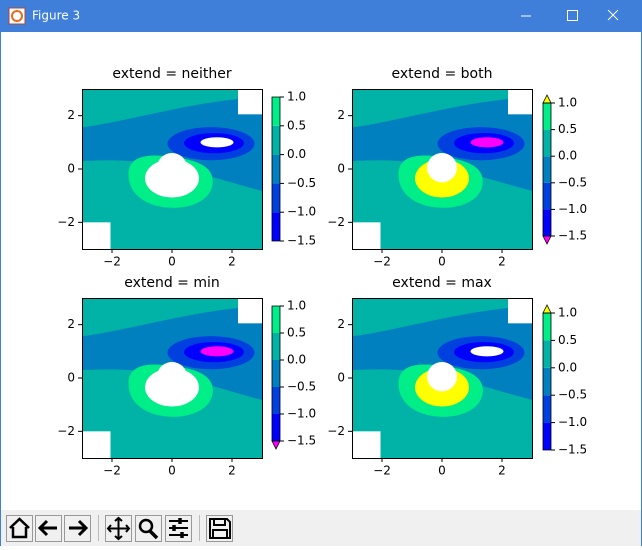 The height and width of the screenshot is (550, 642). Describe the element at coordinates (572, 15) in the screenshot. I see `maximize-button` at that location.